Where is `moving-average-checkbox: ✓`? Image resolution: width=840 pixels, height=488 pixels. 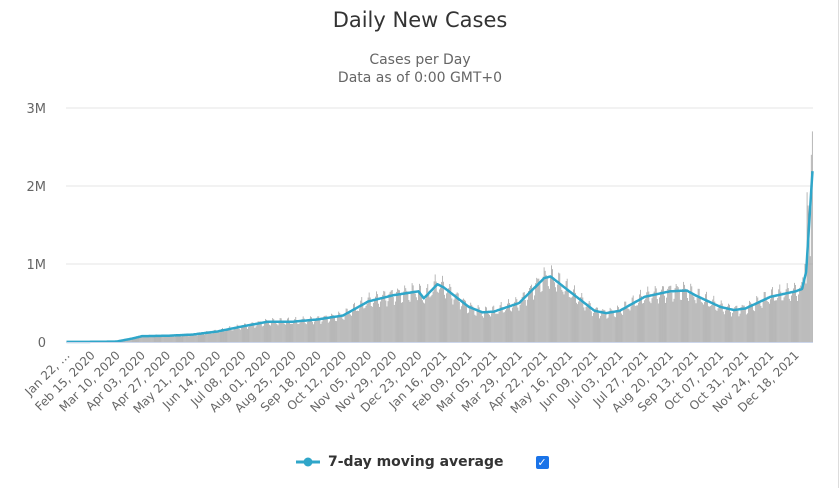 moving-average-checkbox: ✓ is located at coordinates (542, 462).